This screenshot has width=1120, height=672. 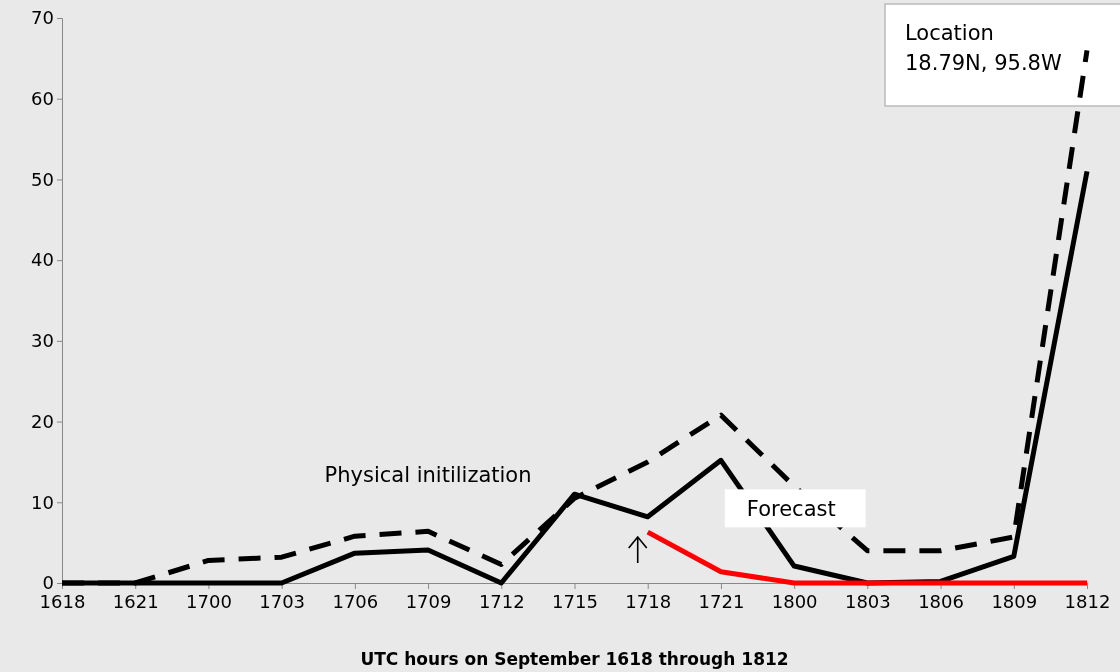 What do you see at coordinates (501, 601) in the screenshot?
I see `x-tick-label: 1712` at bounding box center [501, 601].